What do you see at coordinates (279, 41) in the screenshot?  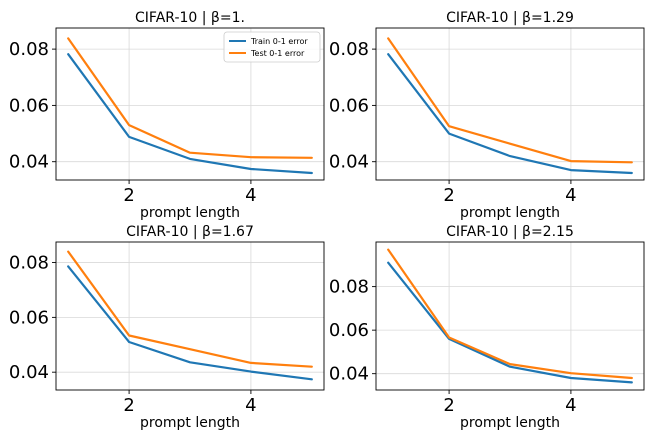 I see `legend-label: Train 0-1 error` at bounding box center [279, 41].